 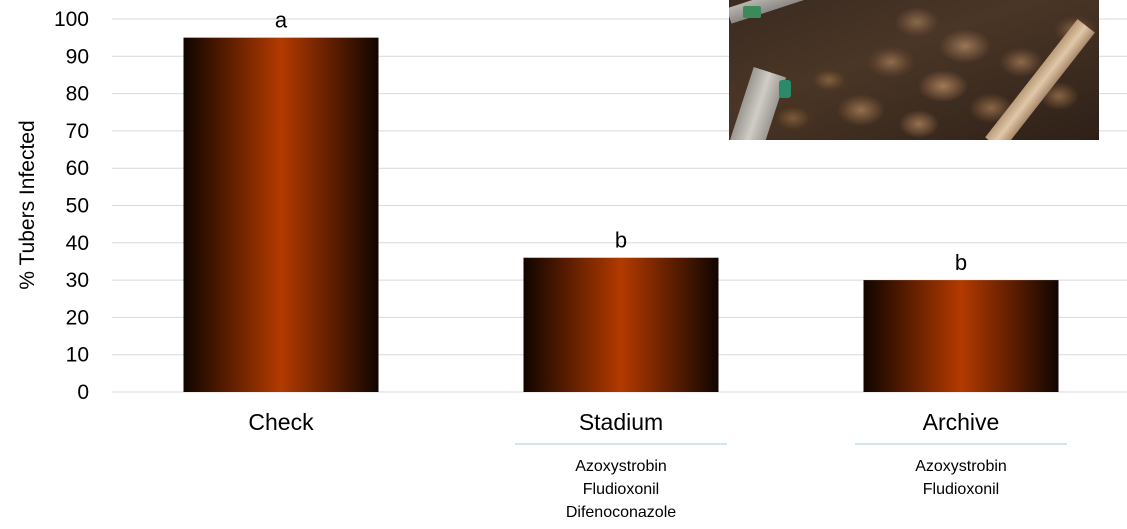 What do you see at coordinates (961, 422) in the screenshot?
I see `x-category-label: Archive` at bounding box center [961, 422].